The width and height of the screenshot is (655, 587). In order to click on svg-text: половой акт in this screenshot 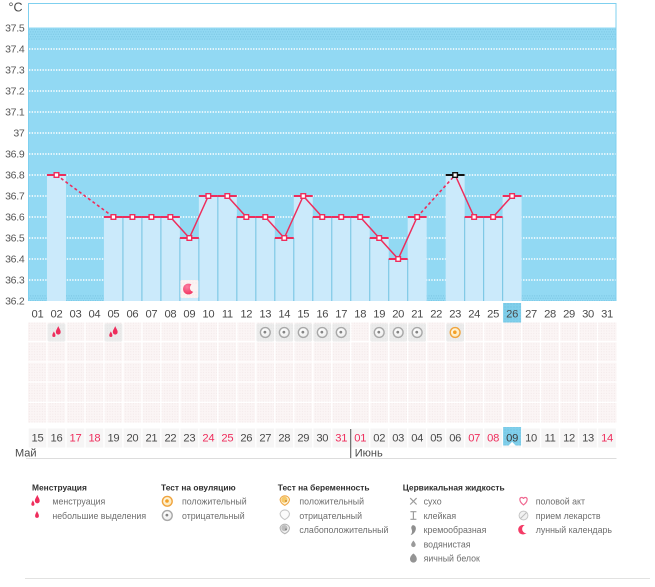, I will do `click(560, 502)`.